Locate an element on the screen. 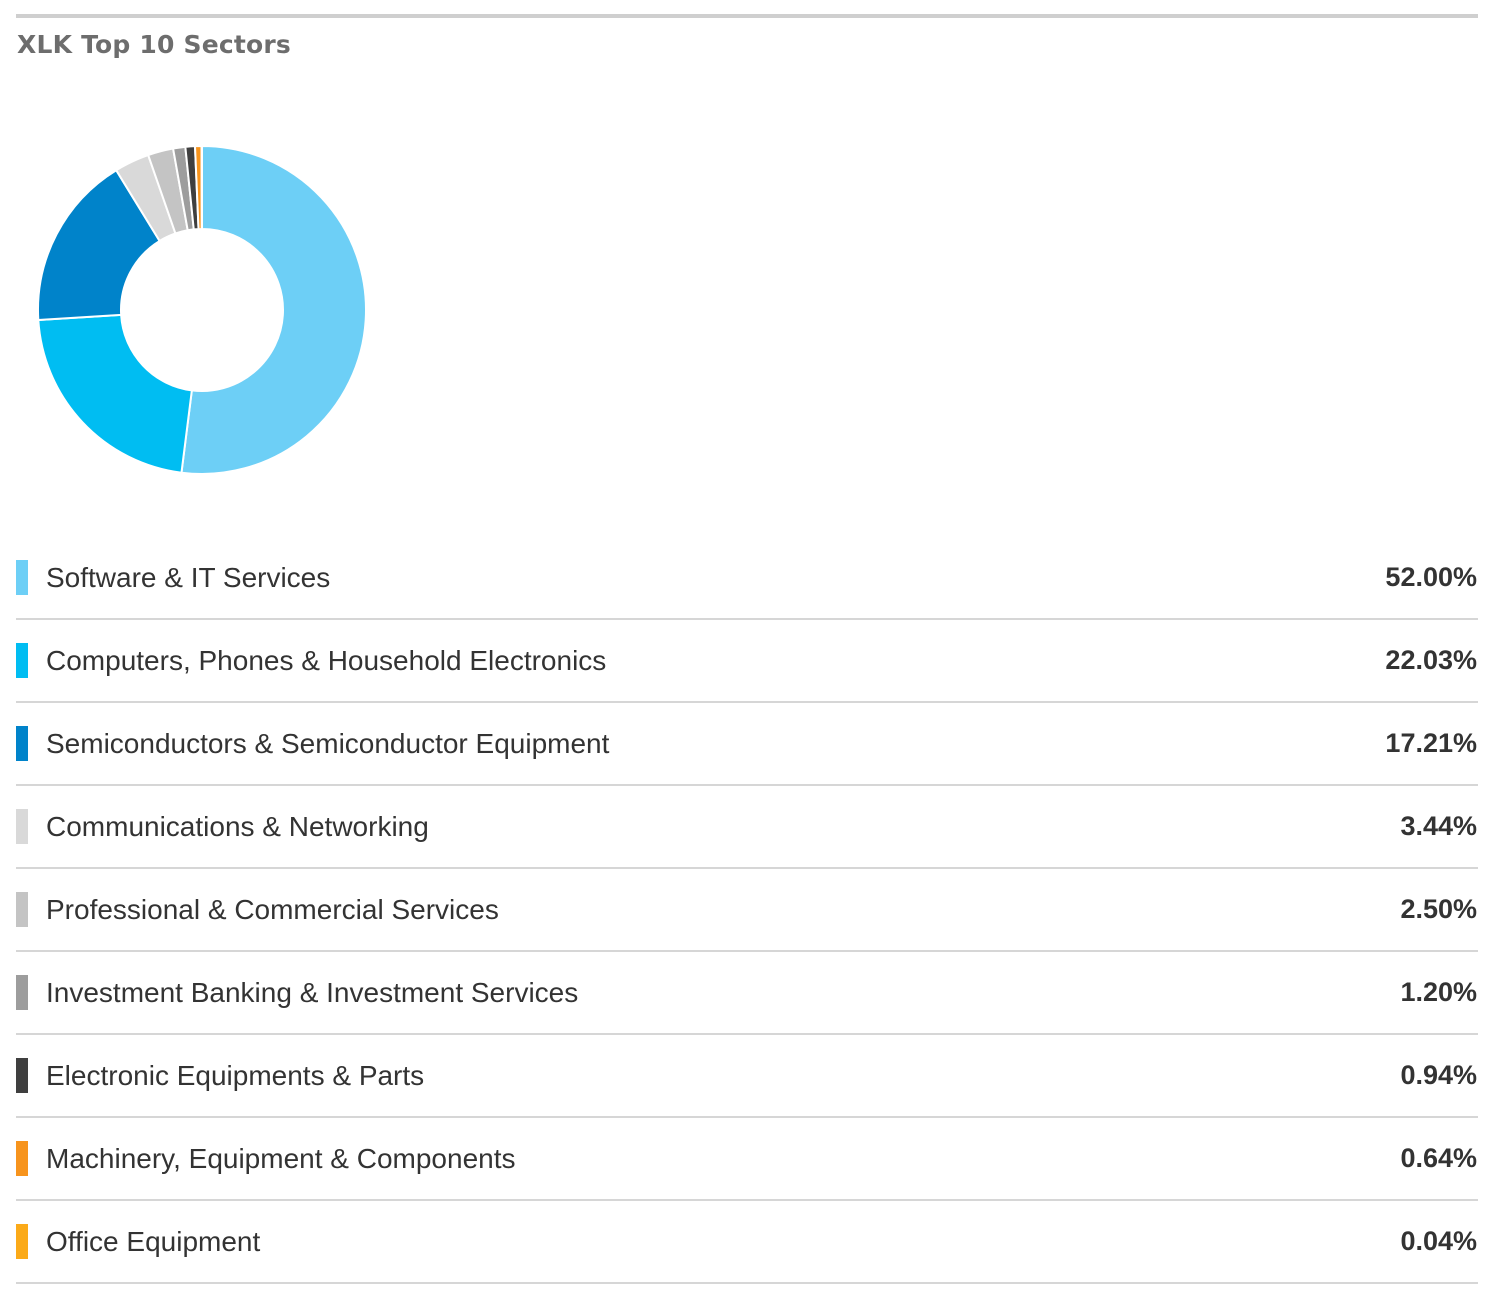 The image size is (1487, 1293). legend-row: Machinery, Equipment & Components 0.64% is located at coordinates (747, 1159).